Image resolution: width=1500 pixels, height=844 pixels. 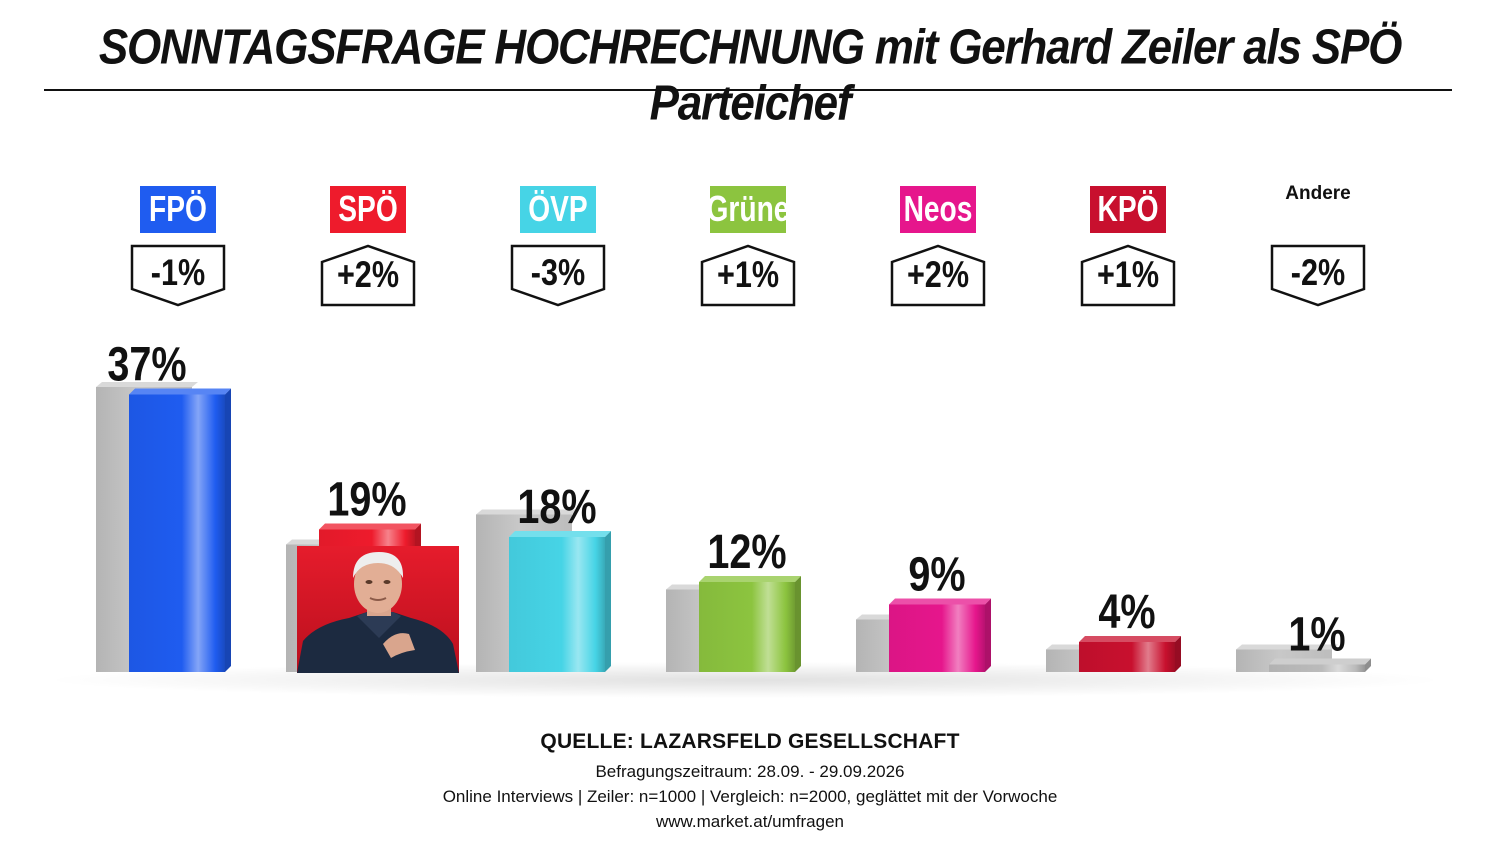 What do you see at coordinates (378, 609) in the screenshot?
I see `candidate-photo` at bounding box center [378, 609].